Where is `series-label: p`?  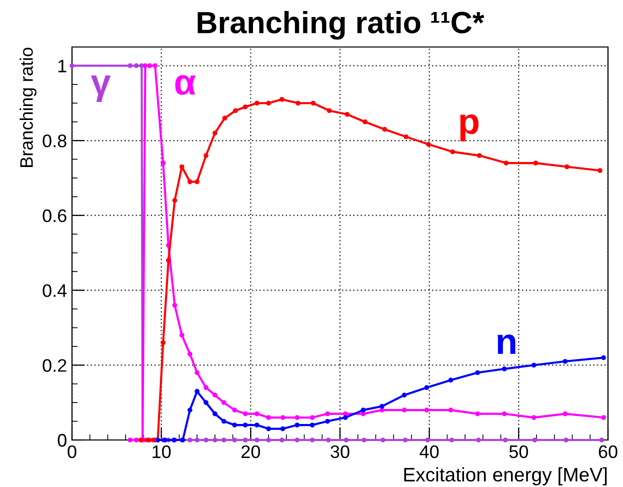 series-label: p is located at coordinates (469, 128).